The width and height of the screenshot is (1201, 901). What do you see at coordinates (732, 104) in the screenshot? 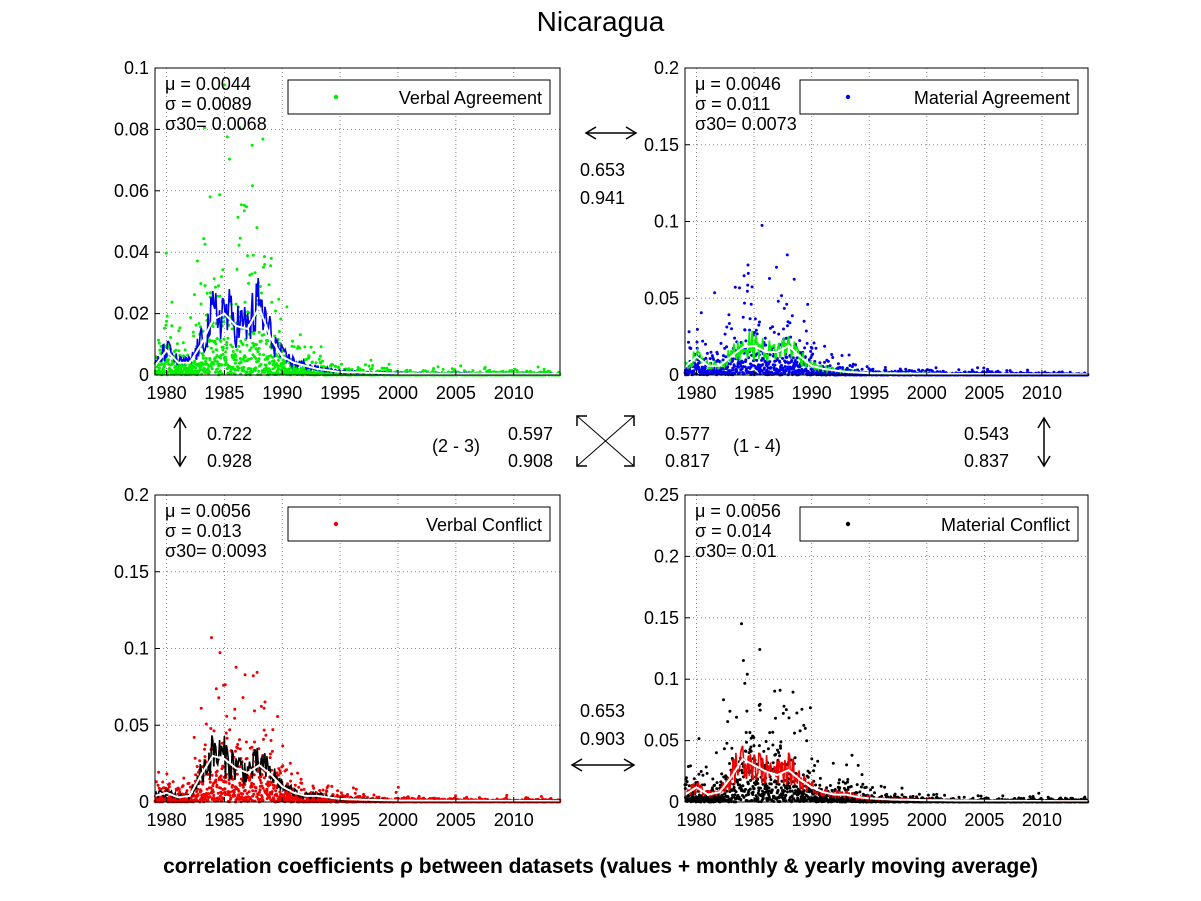
I see `stats-line: σ = 0.011` at bounding box center [732, 104].